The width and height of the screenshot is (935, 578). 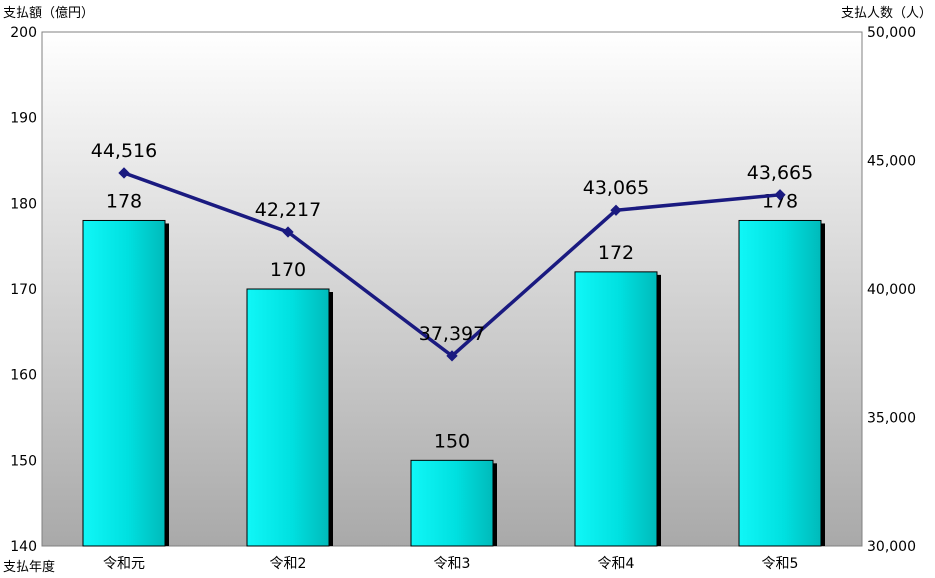 I want to click on category-label: 令和4, so click(x=616, y=564).